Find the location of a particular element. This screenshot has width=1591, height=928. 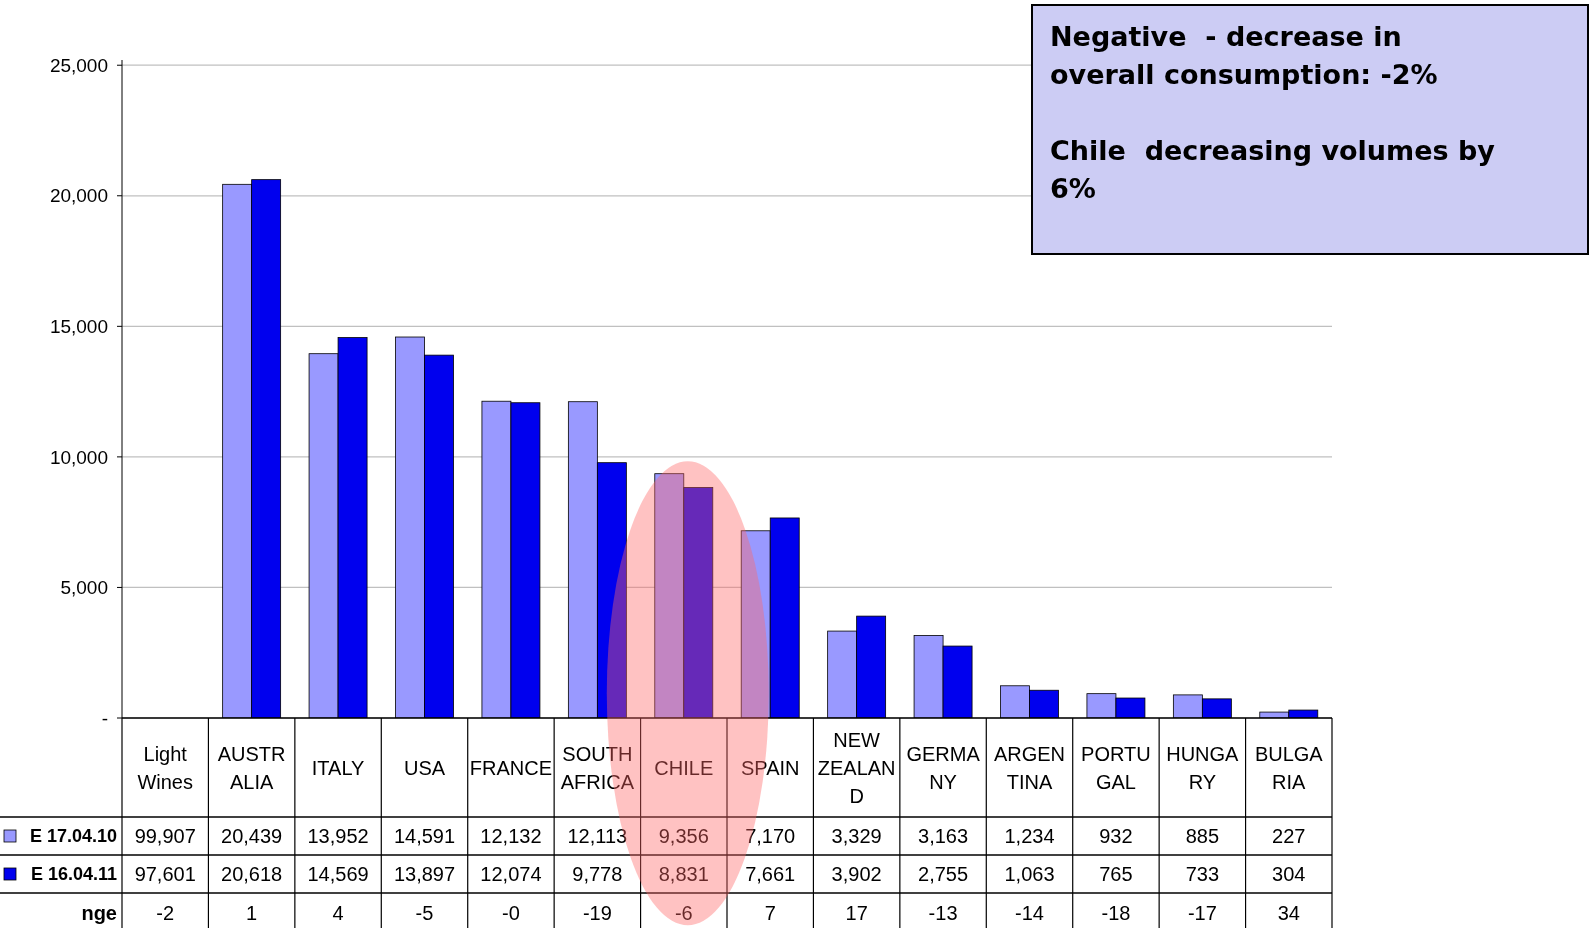

text: -14 is located at coordinates (1029, 912).